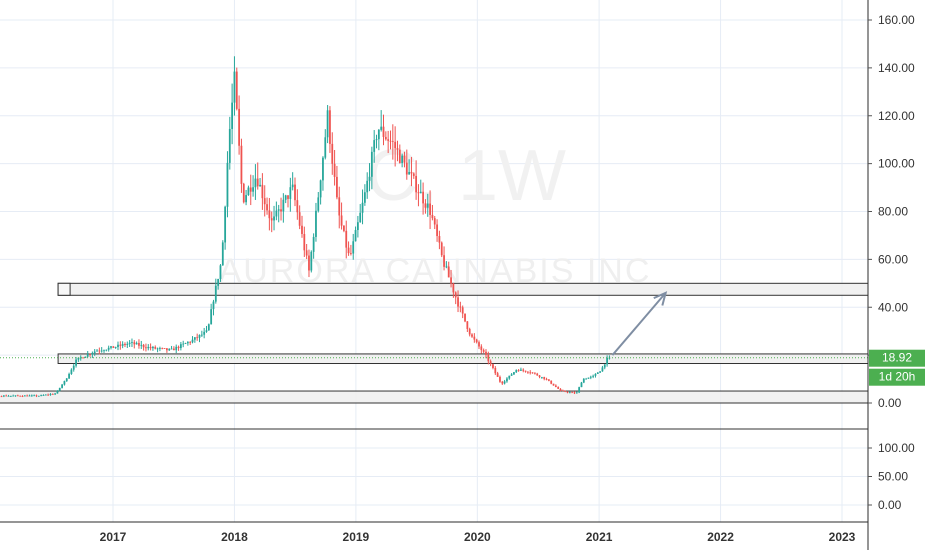 The height and width of the screenshot is (555, 932). Describe the element at coordinates (234, 537) in the screenshot. I see `time-tick-label: 2018` at that location.